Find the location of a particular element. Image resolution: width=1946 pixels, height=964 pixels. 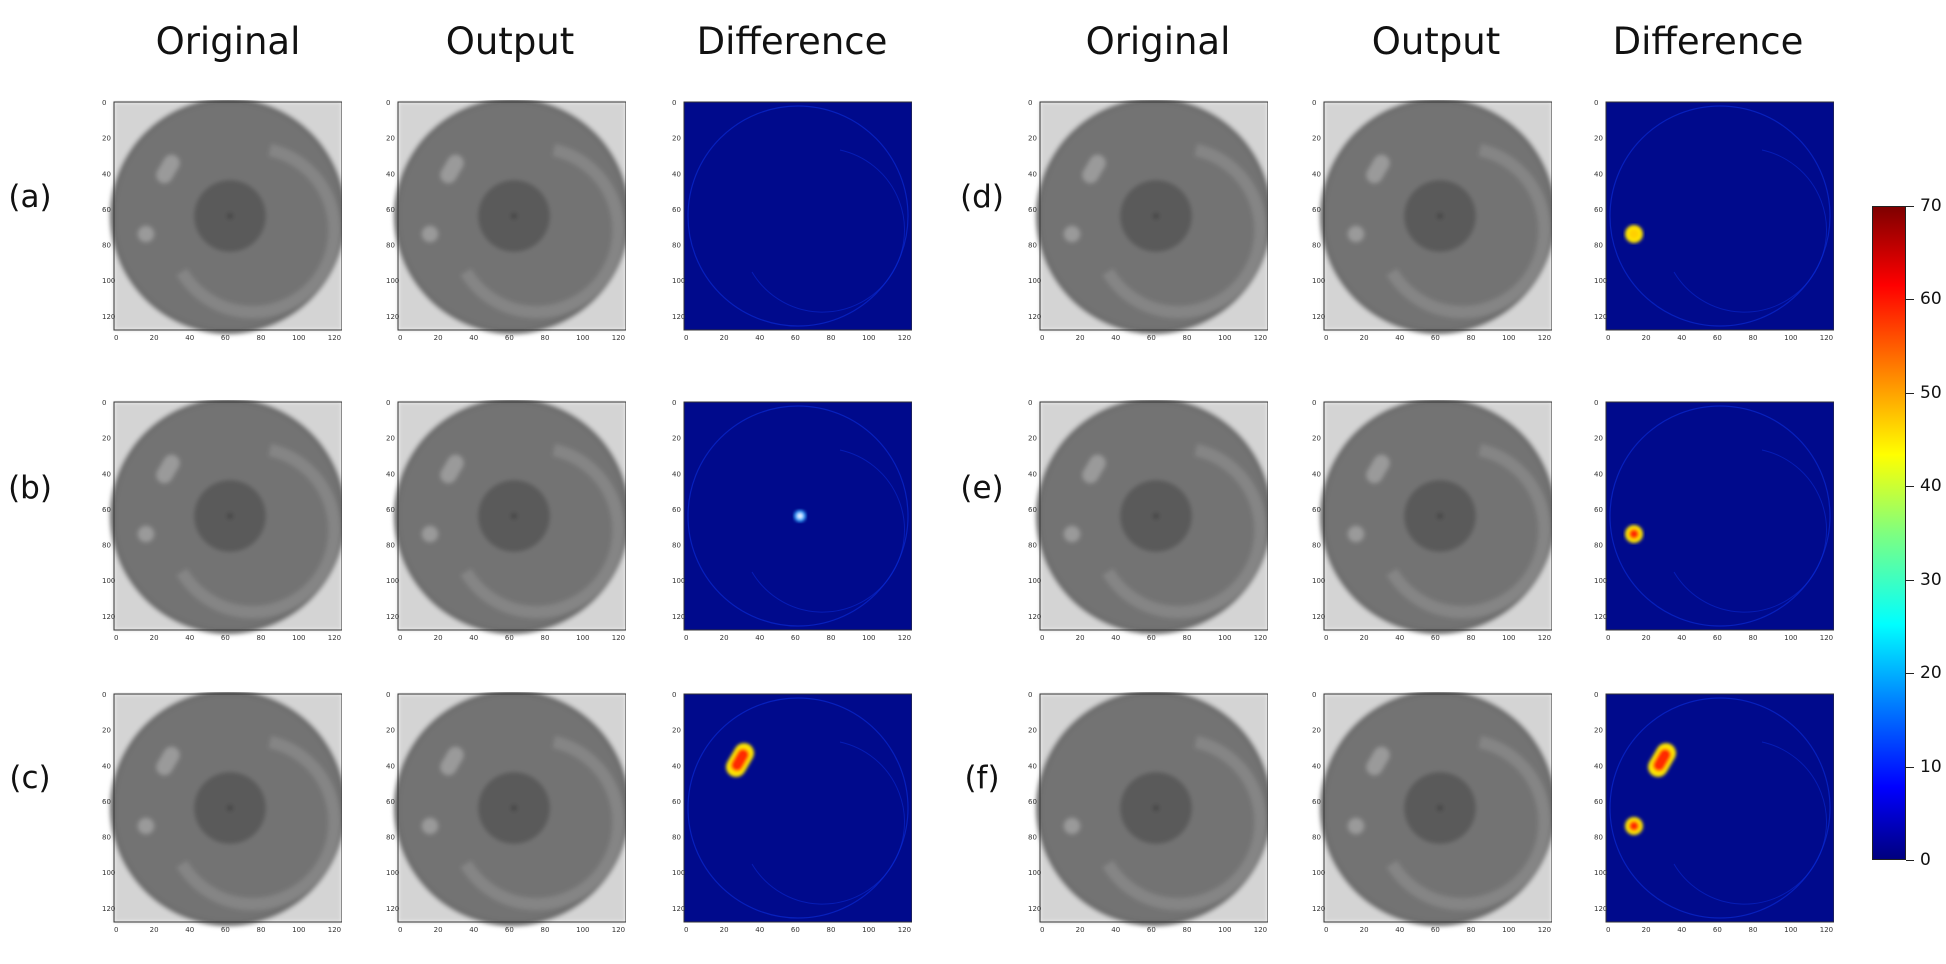

panel-b-output-image is located at coordinates (510, 517).